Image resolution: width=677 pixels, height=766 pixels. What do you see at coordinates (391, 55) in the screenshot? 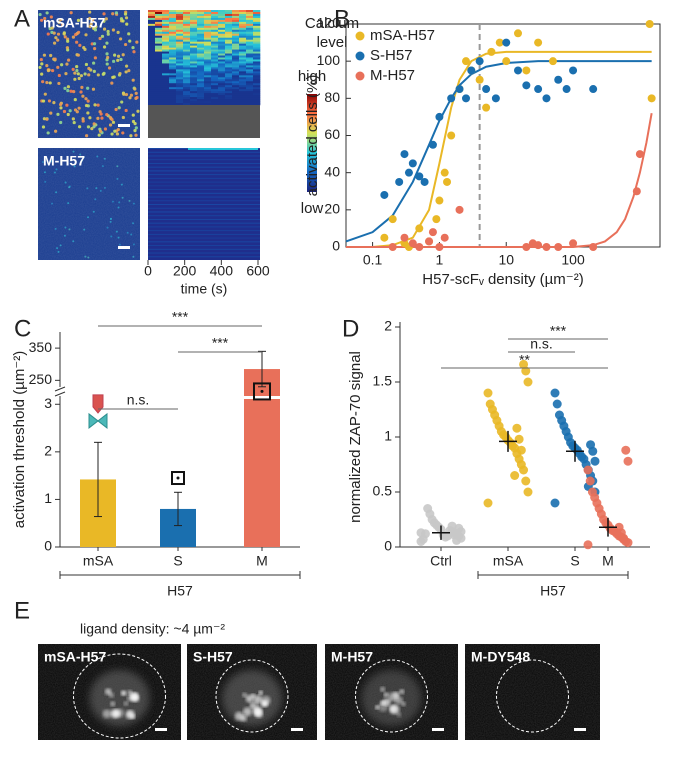
I see `legend-label: S-H57` at bounding box center [391, 55].